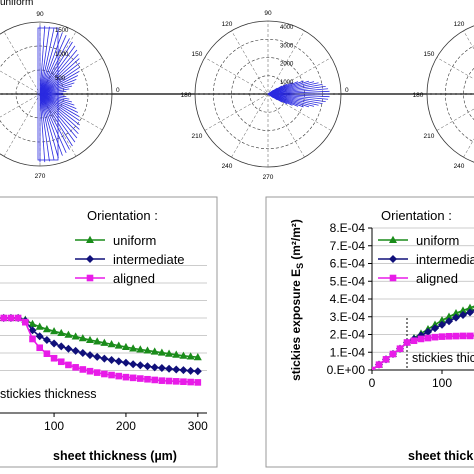 Image resolution: width=474 pixels, height=474 pixels. I want to click on rose-envelope, so click(48, 94).